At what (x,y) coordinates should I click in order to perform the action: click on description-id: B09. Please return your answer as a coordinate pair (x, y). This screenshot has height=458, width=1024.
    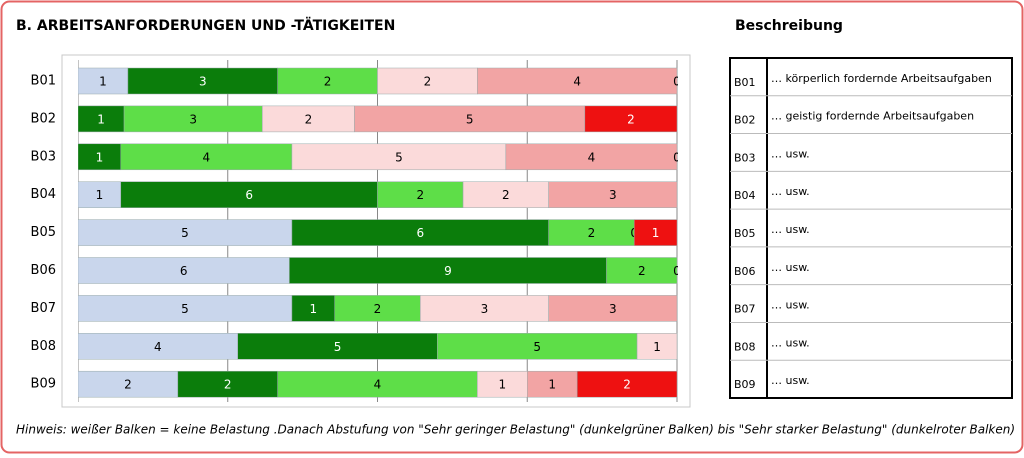
    Looking at the image, I should click on (745, 384).